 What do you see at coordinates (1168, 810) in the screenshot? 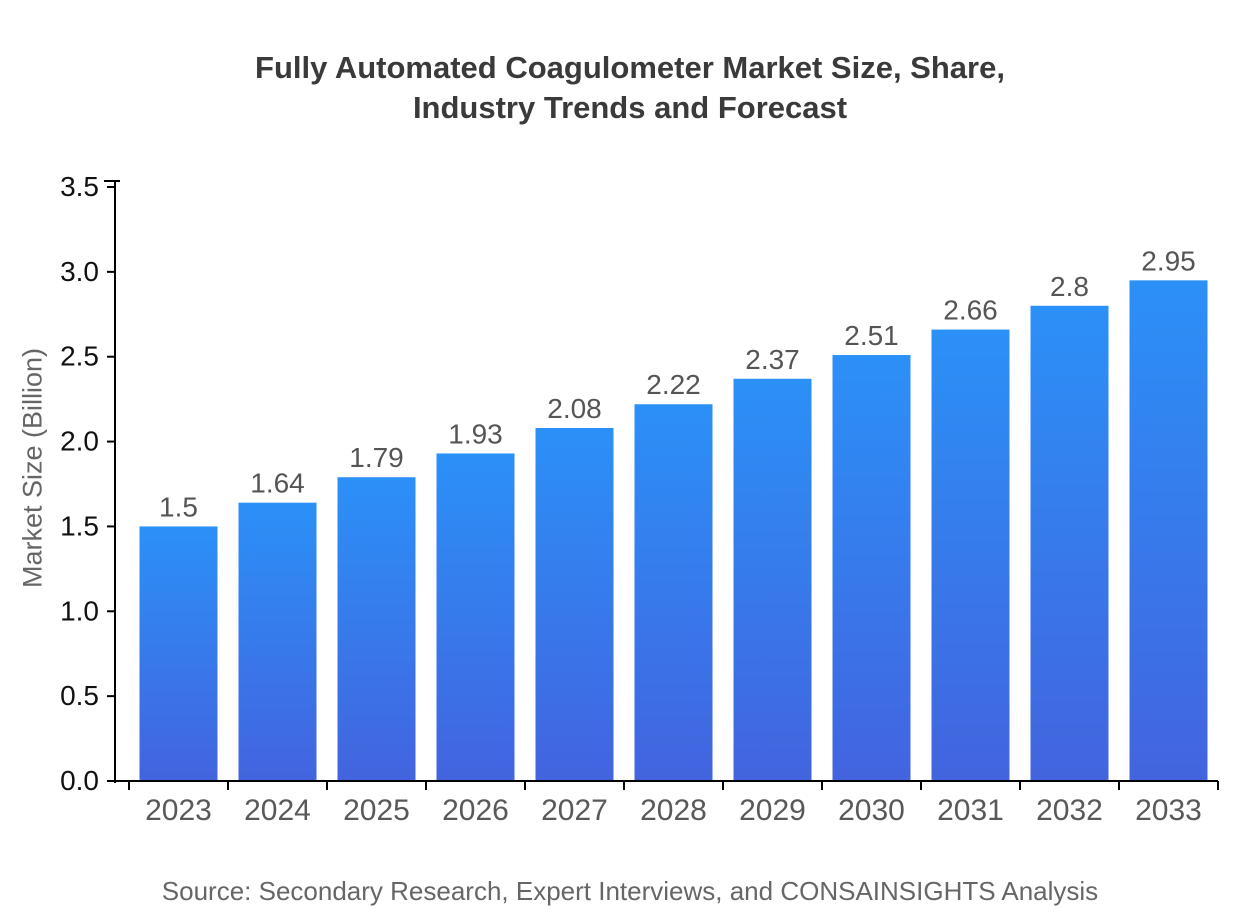
I see `x-tick-label-2033: 2033` at bounding box center [1168, 810].